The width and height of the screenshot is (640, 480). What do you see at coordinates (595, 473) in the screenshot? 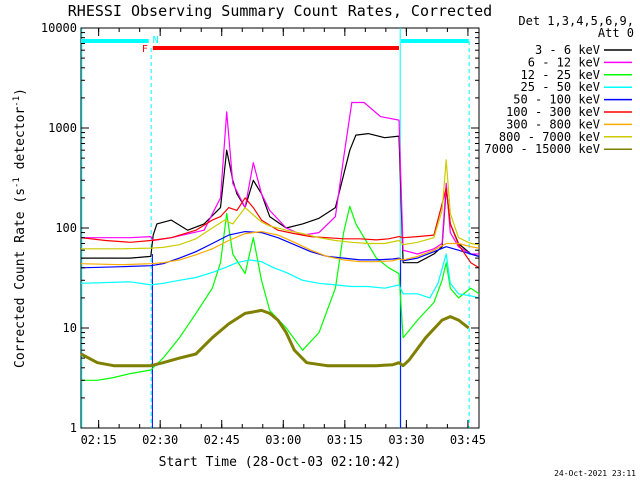
I see `footer-timestamp: 24-Oct-2021 23:11` at bounding box center [595, 473].